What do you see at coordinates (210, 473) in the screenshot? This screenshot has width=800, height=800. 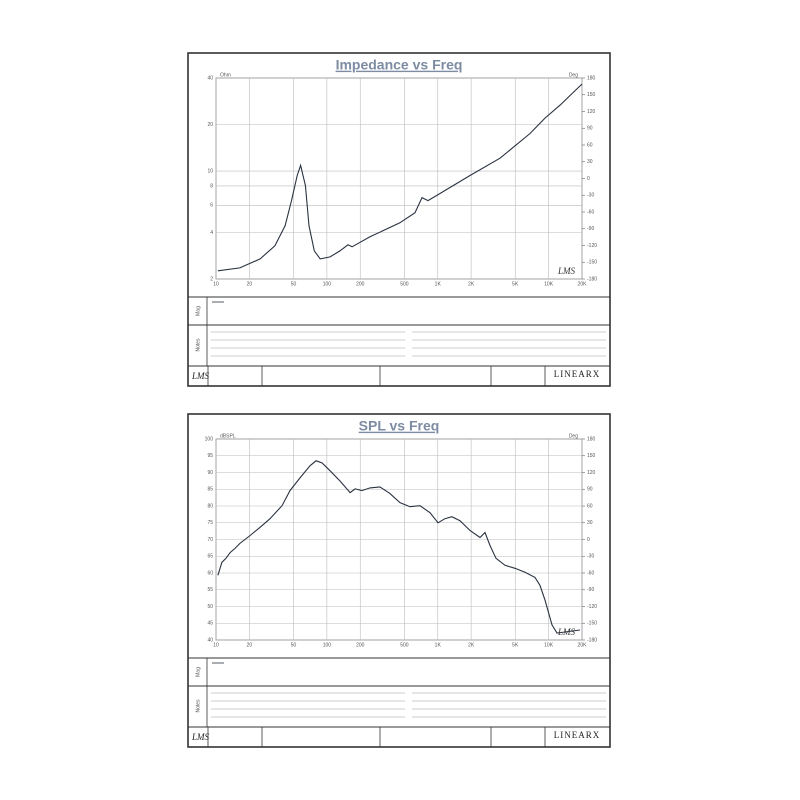 I see `y-tick-label: 90` at bounding box center [210, 473].